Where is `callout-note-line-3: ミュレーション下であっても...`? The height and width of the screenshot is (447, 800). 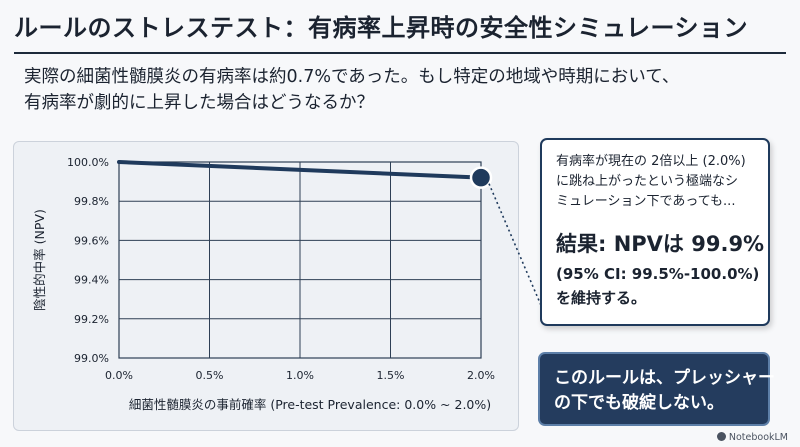
callout-note-line-3: ミュレーション下であっても... is located at coordinates (646, 201).